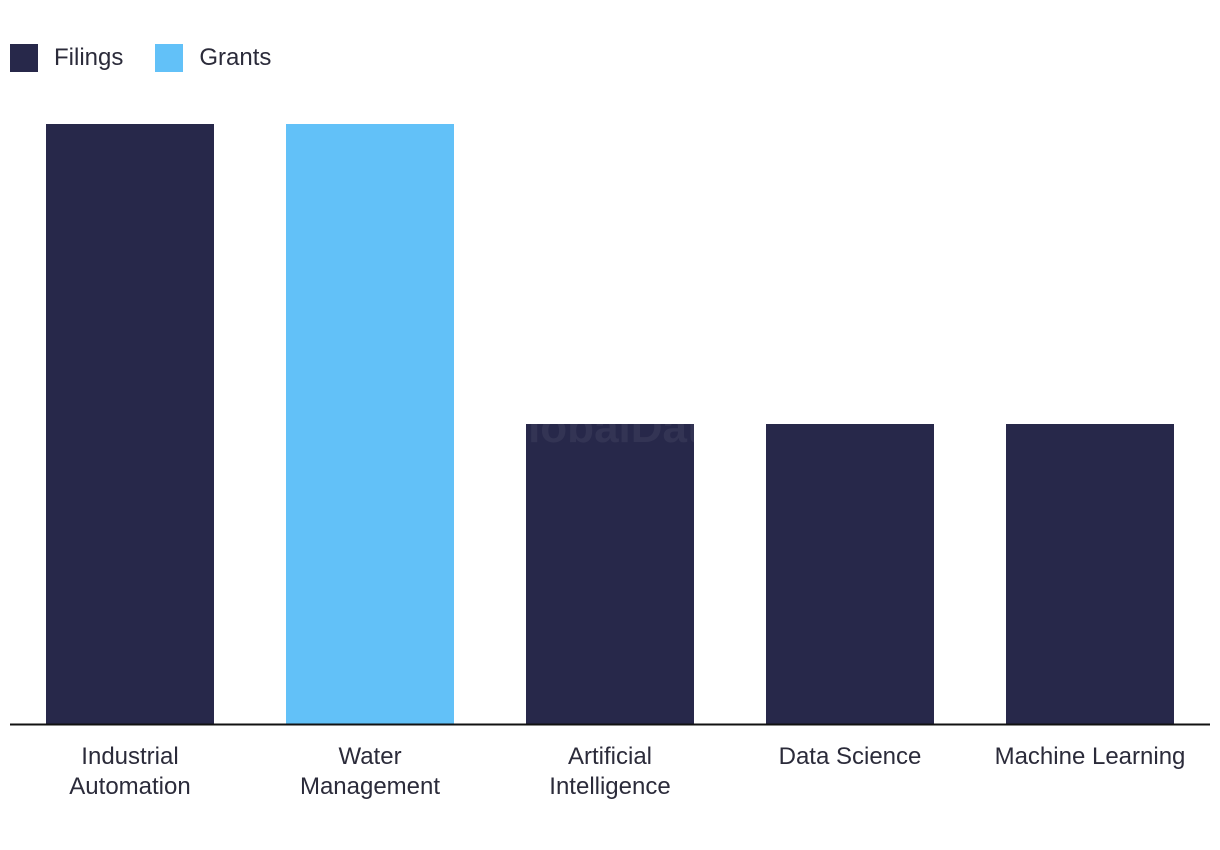 This screenshot has width=1220, height=850. I want to click on legend-item-grants: Grants, so click(213, 58).